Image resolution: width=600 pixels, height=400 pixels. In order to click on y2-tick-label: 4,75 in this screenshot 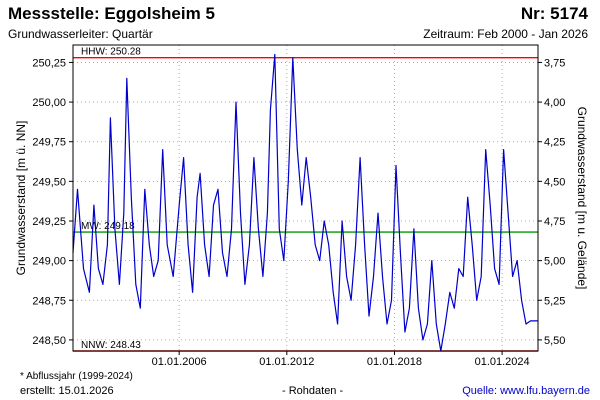, I will do `click(554, 222)`.